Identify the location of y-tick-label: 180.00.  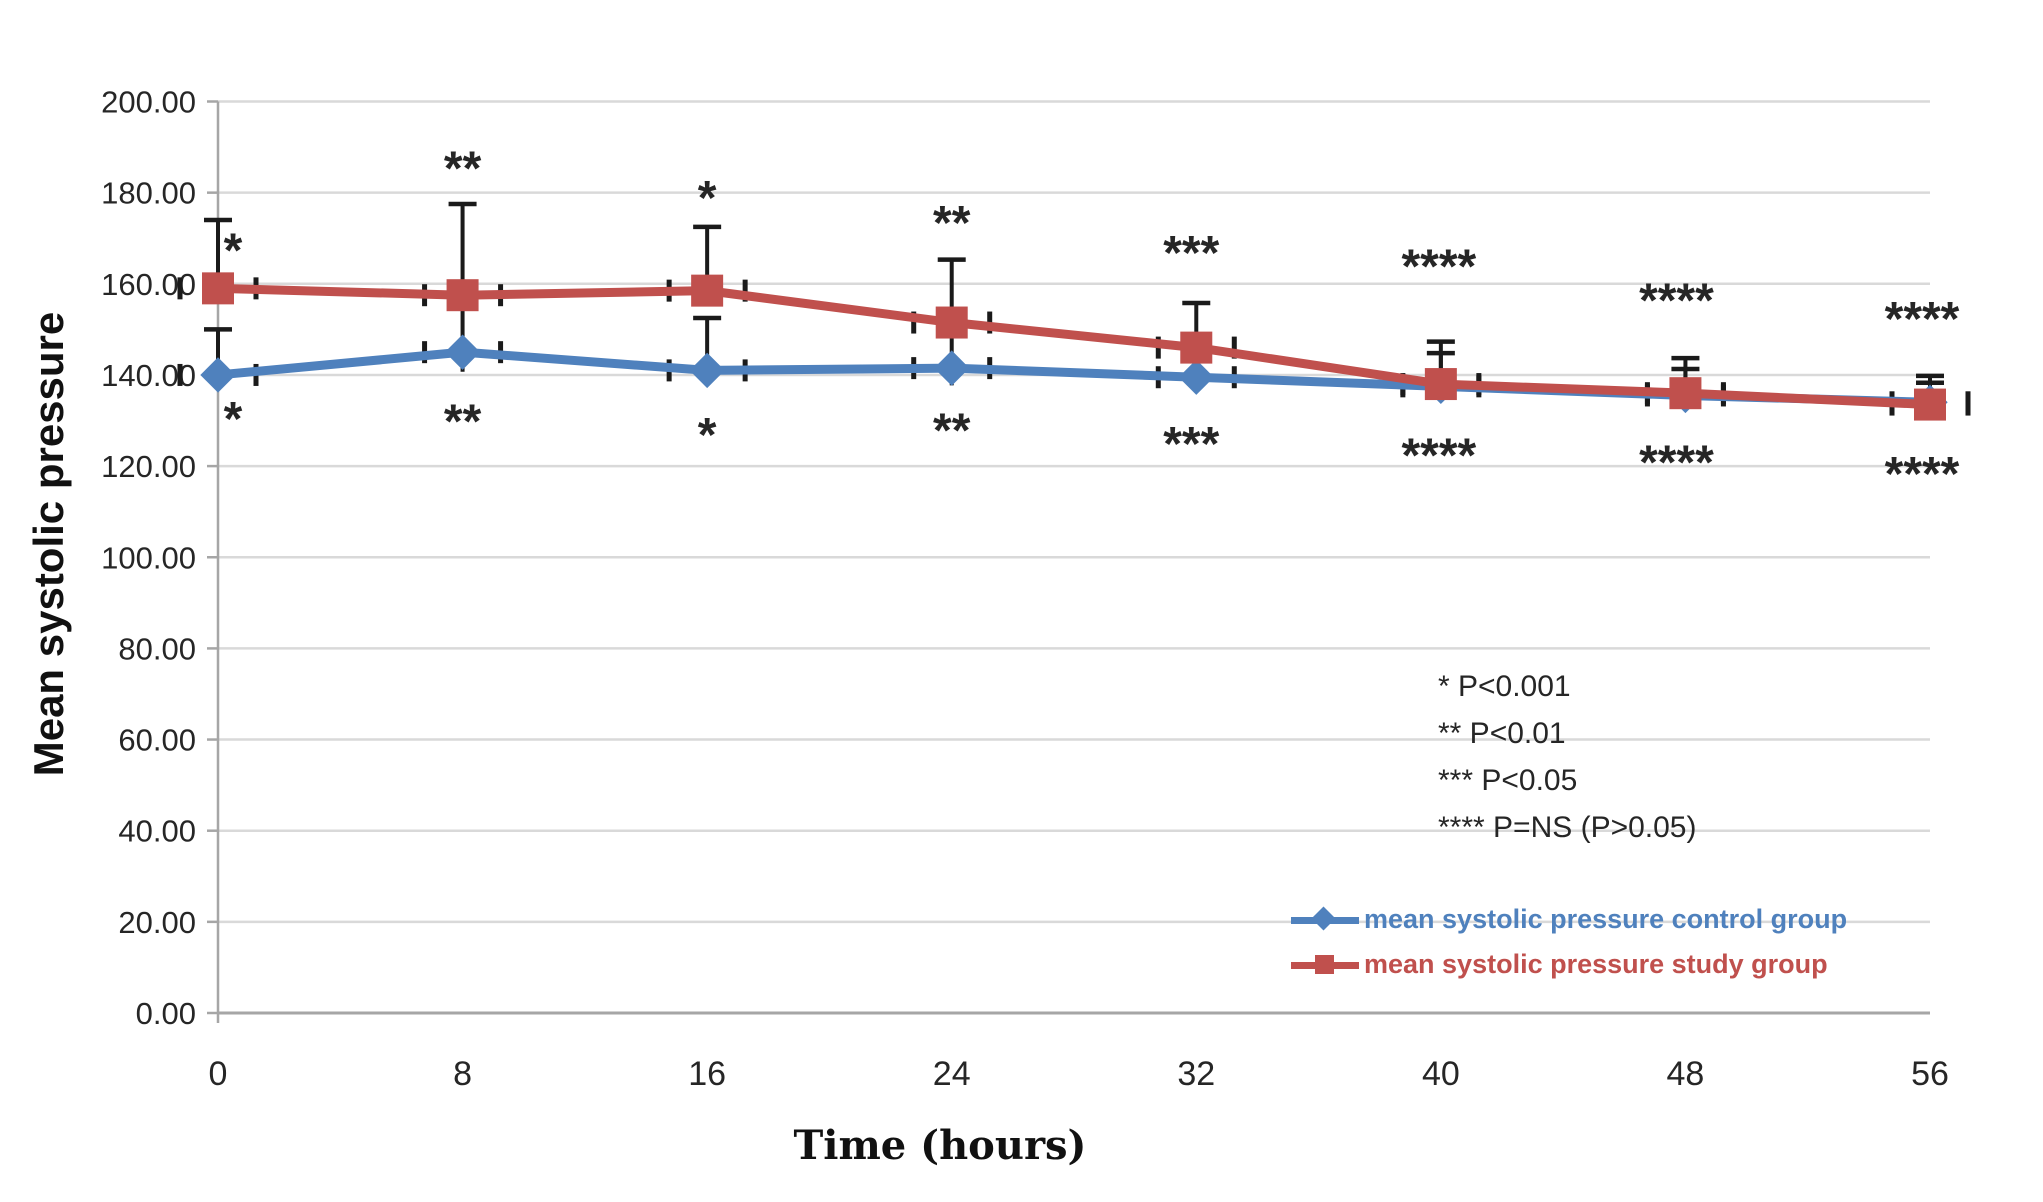
(148, 193).